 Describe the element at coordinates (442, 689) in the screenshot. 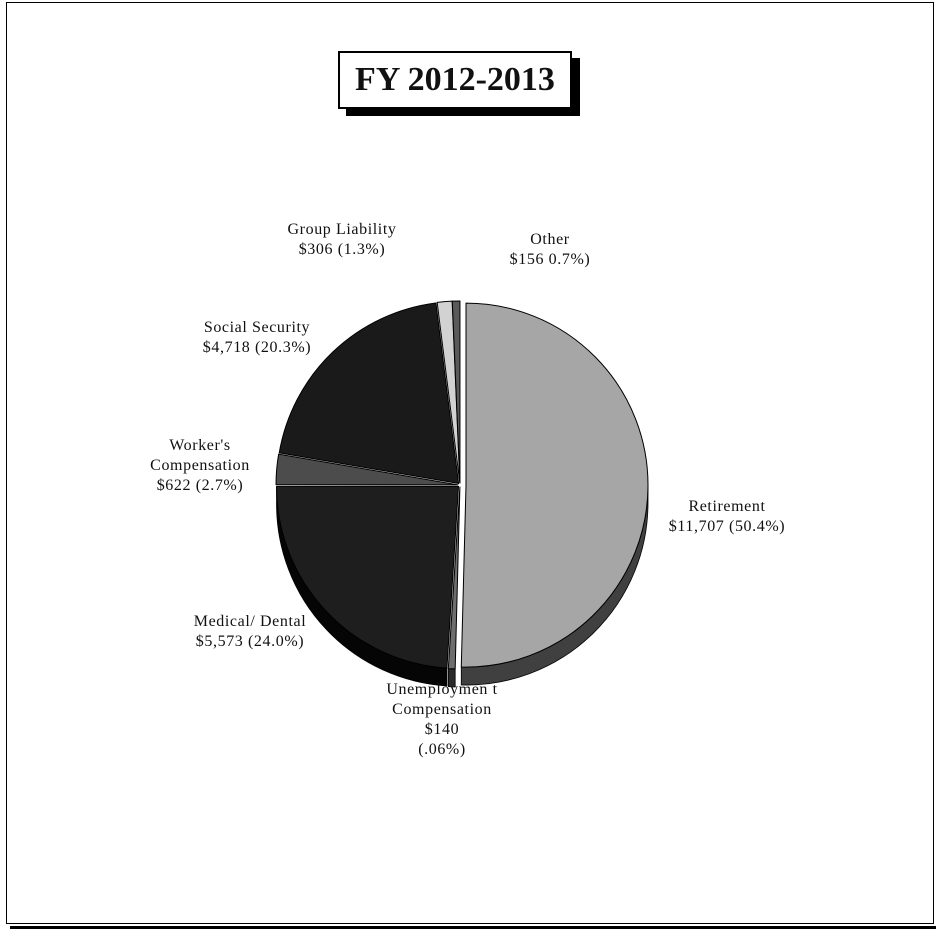

I see `slice-label-line: Unemploymen t` at that location.